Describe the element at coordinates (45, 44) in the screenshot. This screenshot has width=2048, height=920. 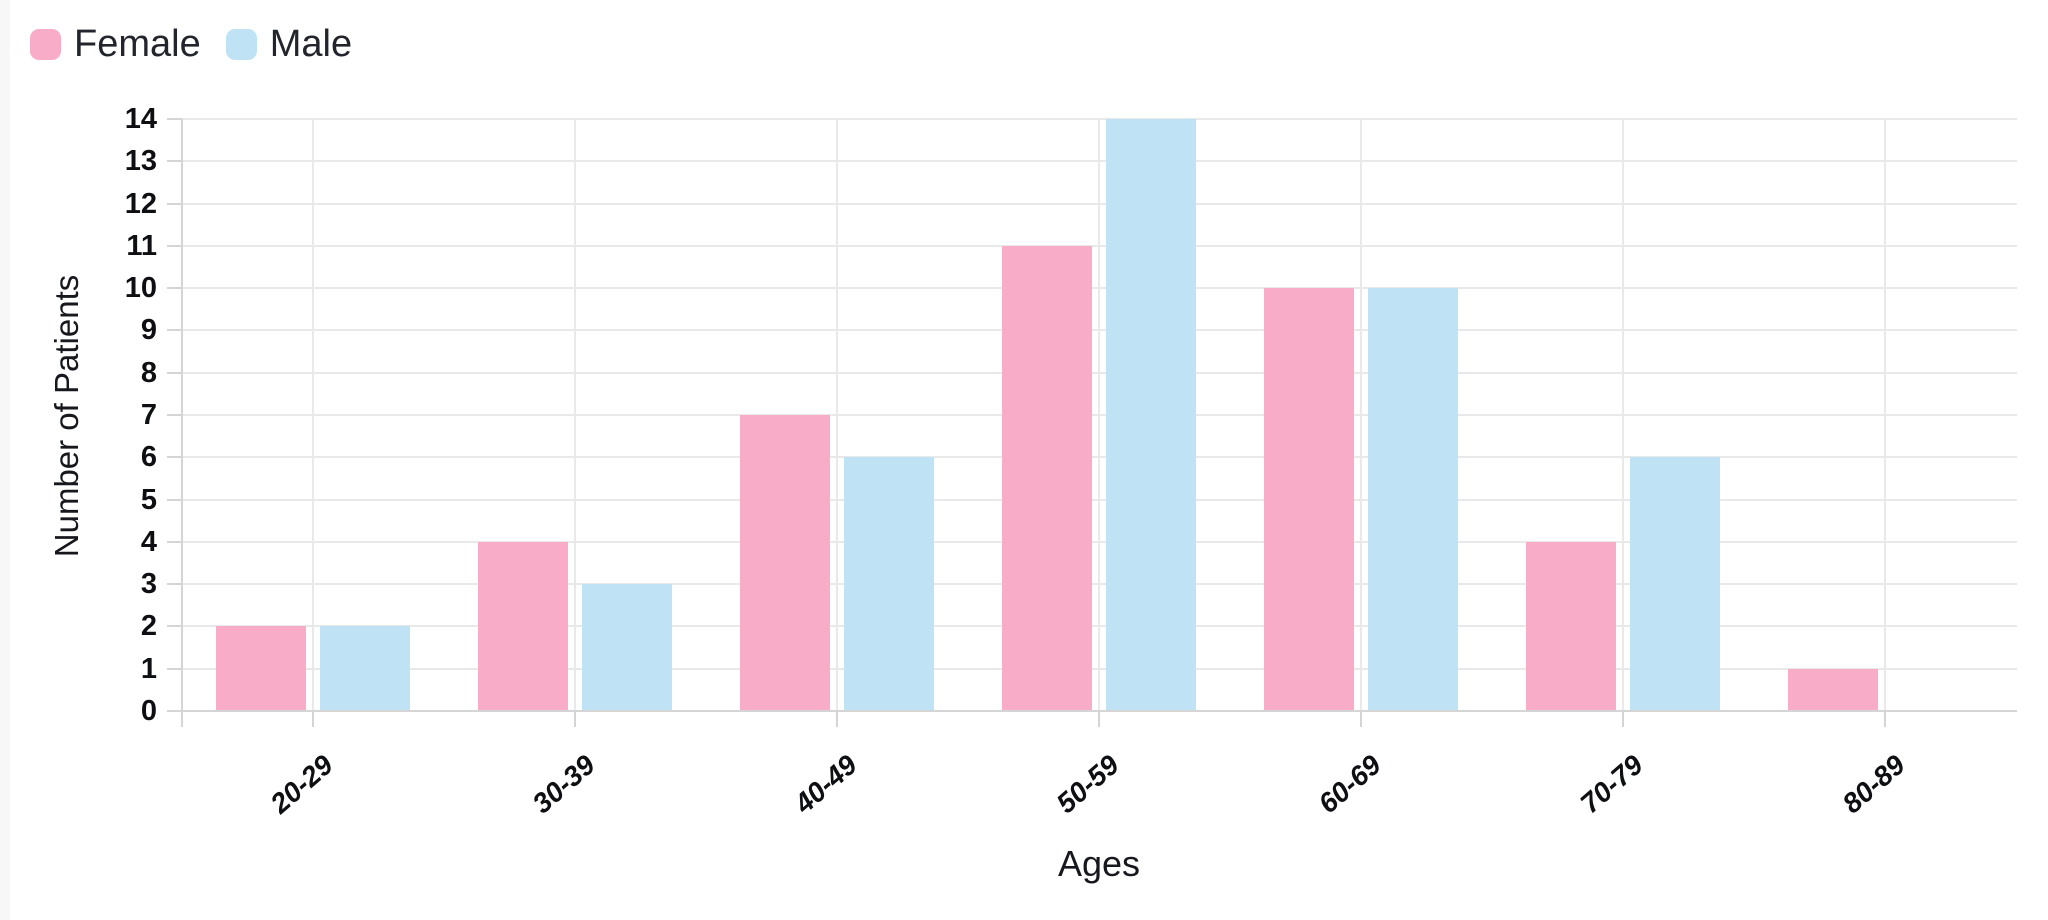
I see `female-color-swatch` at that location.